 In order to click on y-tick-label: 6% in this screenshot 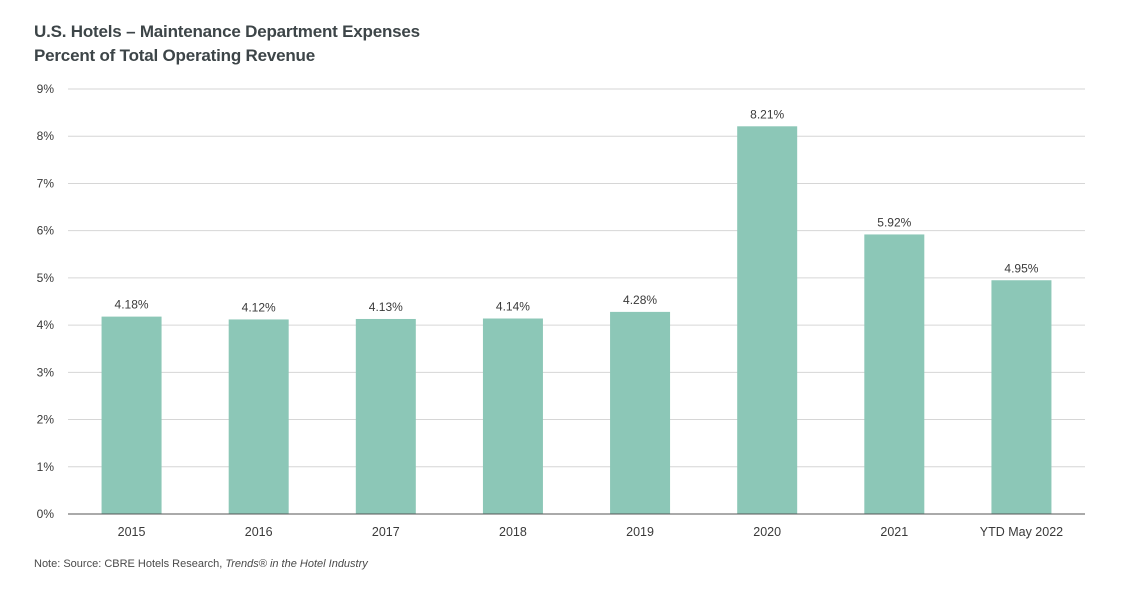, I will do `click(46, 231)`.